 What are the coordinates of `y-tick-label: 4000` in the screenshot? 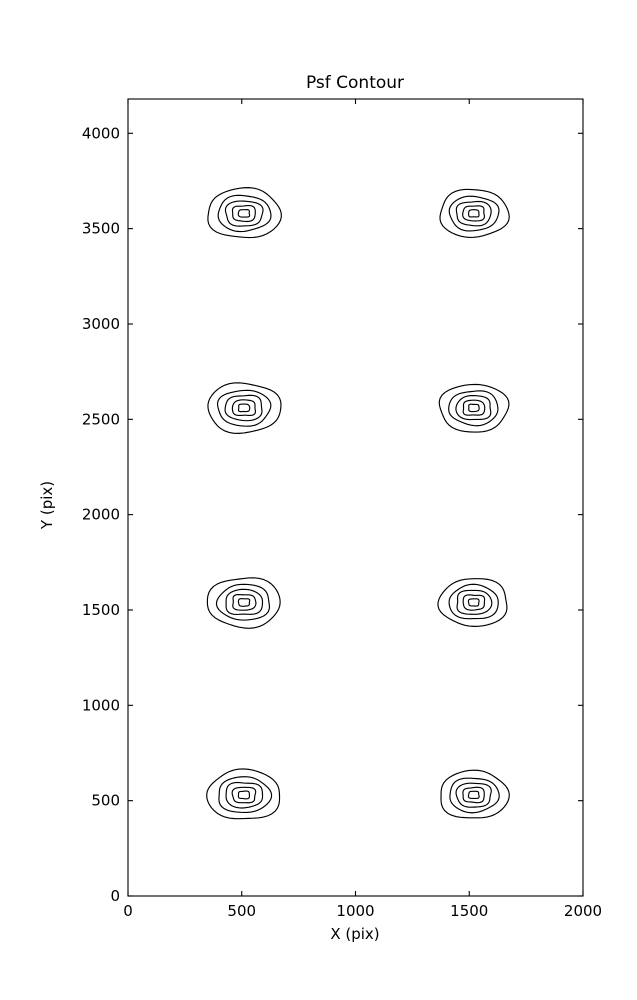 It's located at (101, 133).